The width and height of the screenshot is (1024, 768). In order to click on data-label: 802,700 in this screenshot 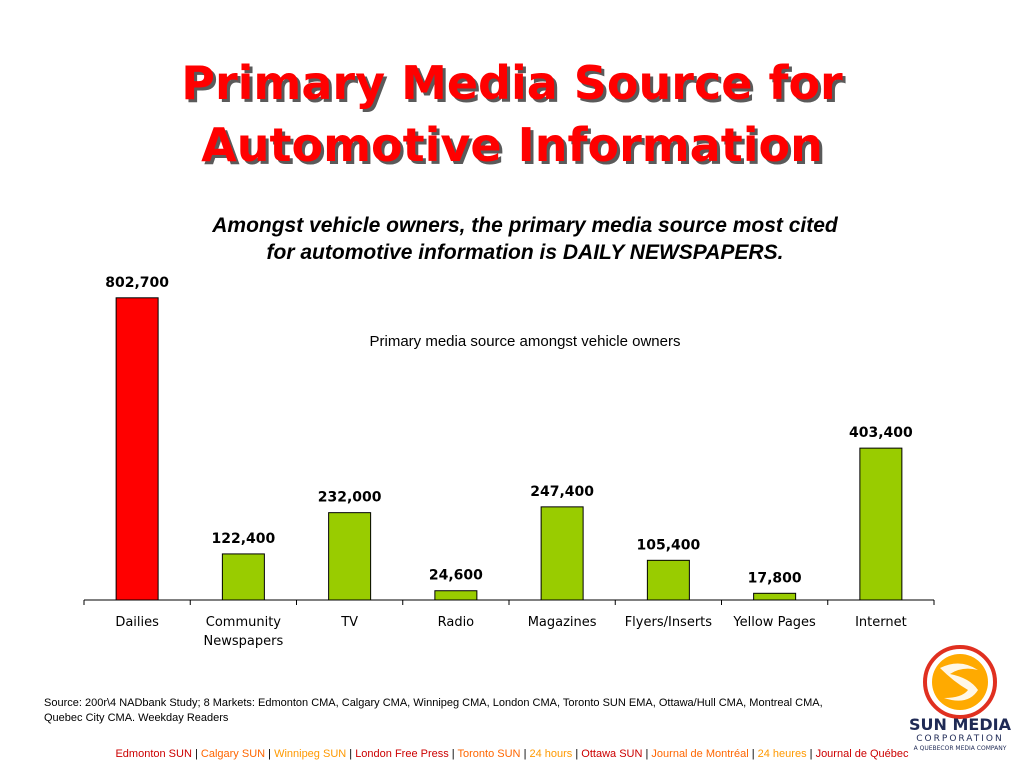, I will do `click(137, 283)`.